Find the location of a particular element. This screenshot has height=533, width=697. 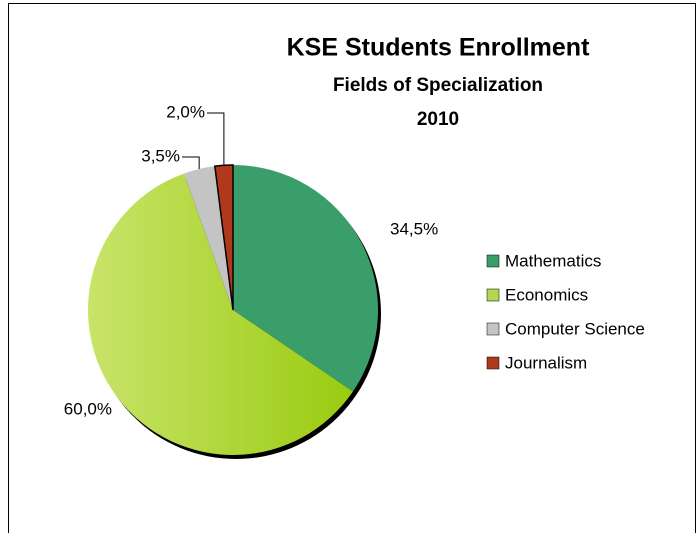

legend-label: Journalism is located at coordinates (546, 362).